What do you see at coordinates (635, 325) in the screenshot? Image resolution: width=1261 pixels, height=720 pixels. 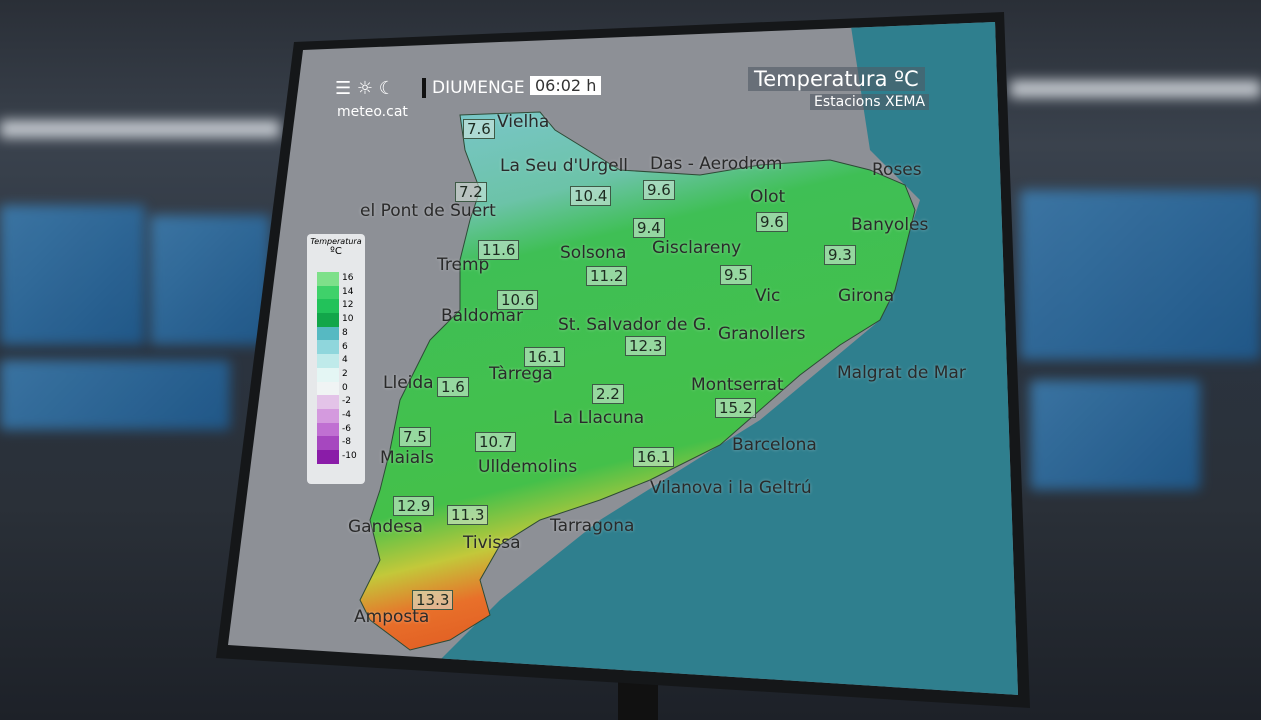 I see `place-label: St. Salvador de G.` at bounding box center [635, 325].